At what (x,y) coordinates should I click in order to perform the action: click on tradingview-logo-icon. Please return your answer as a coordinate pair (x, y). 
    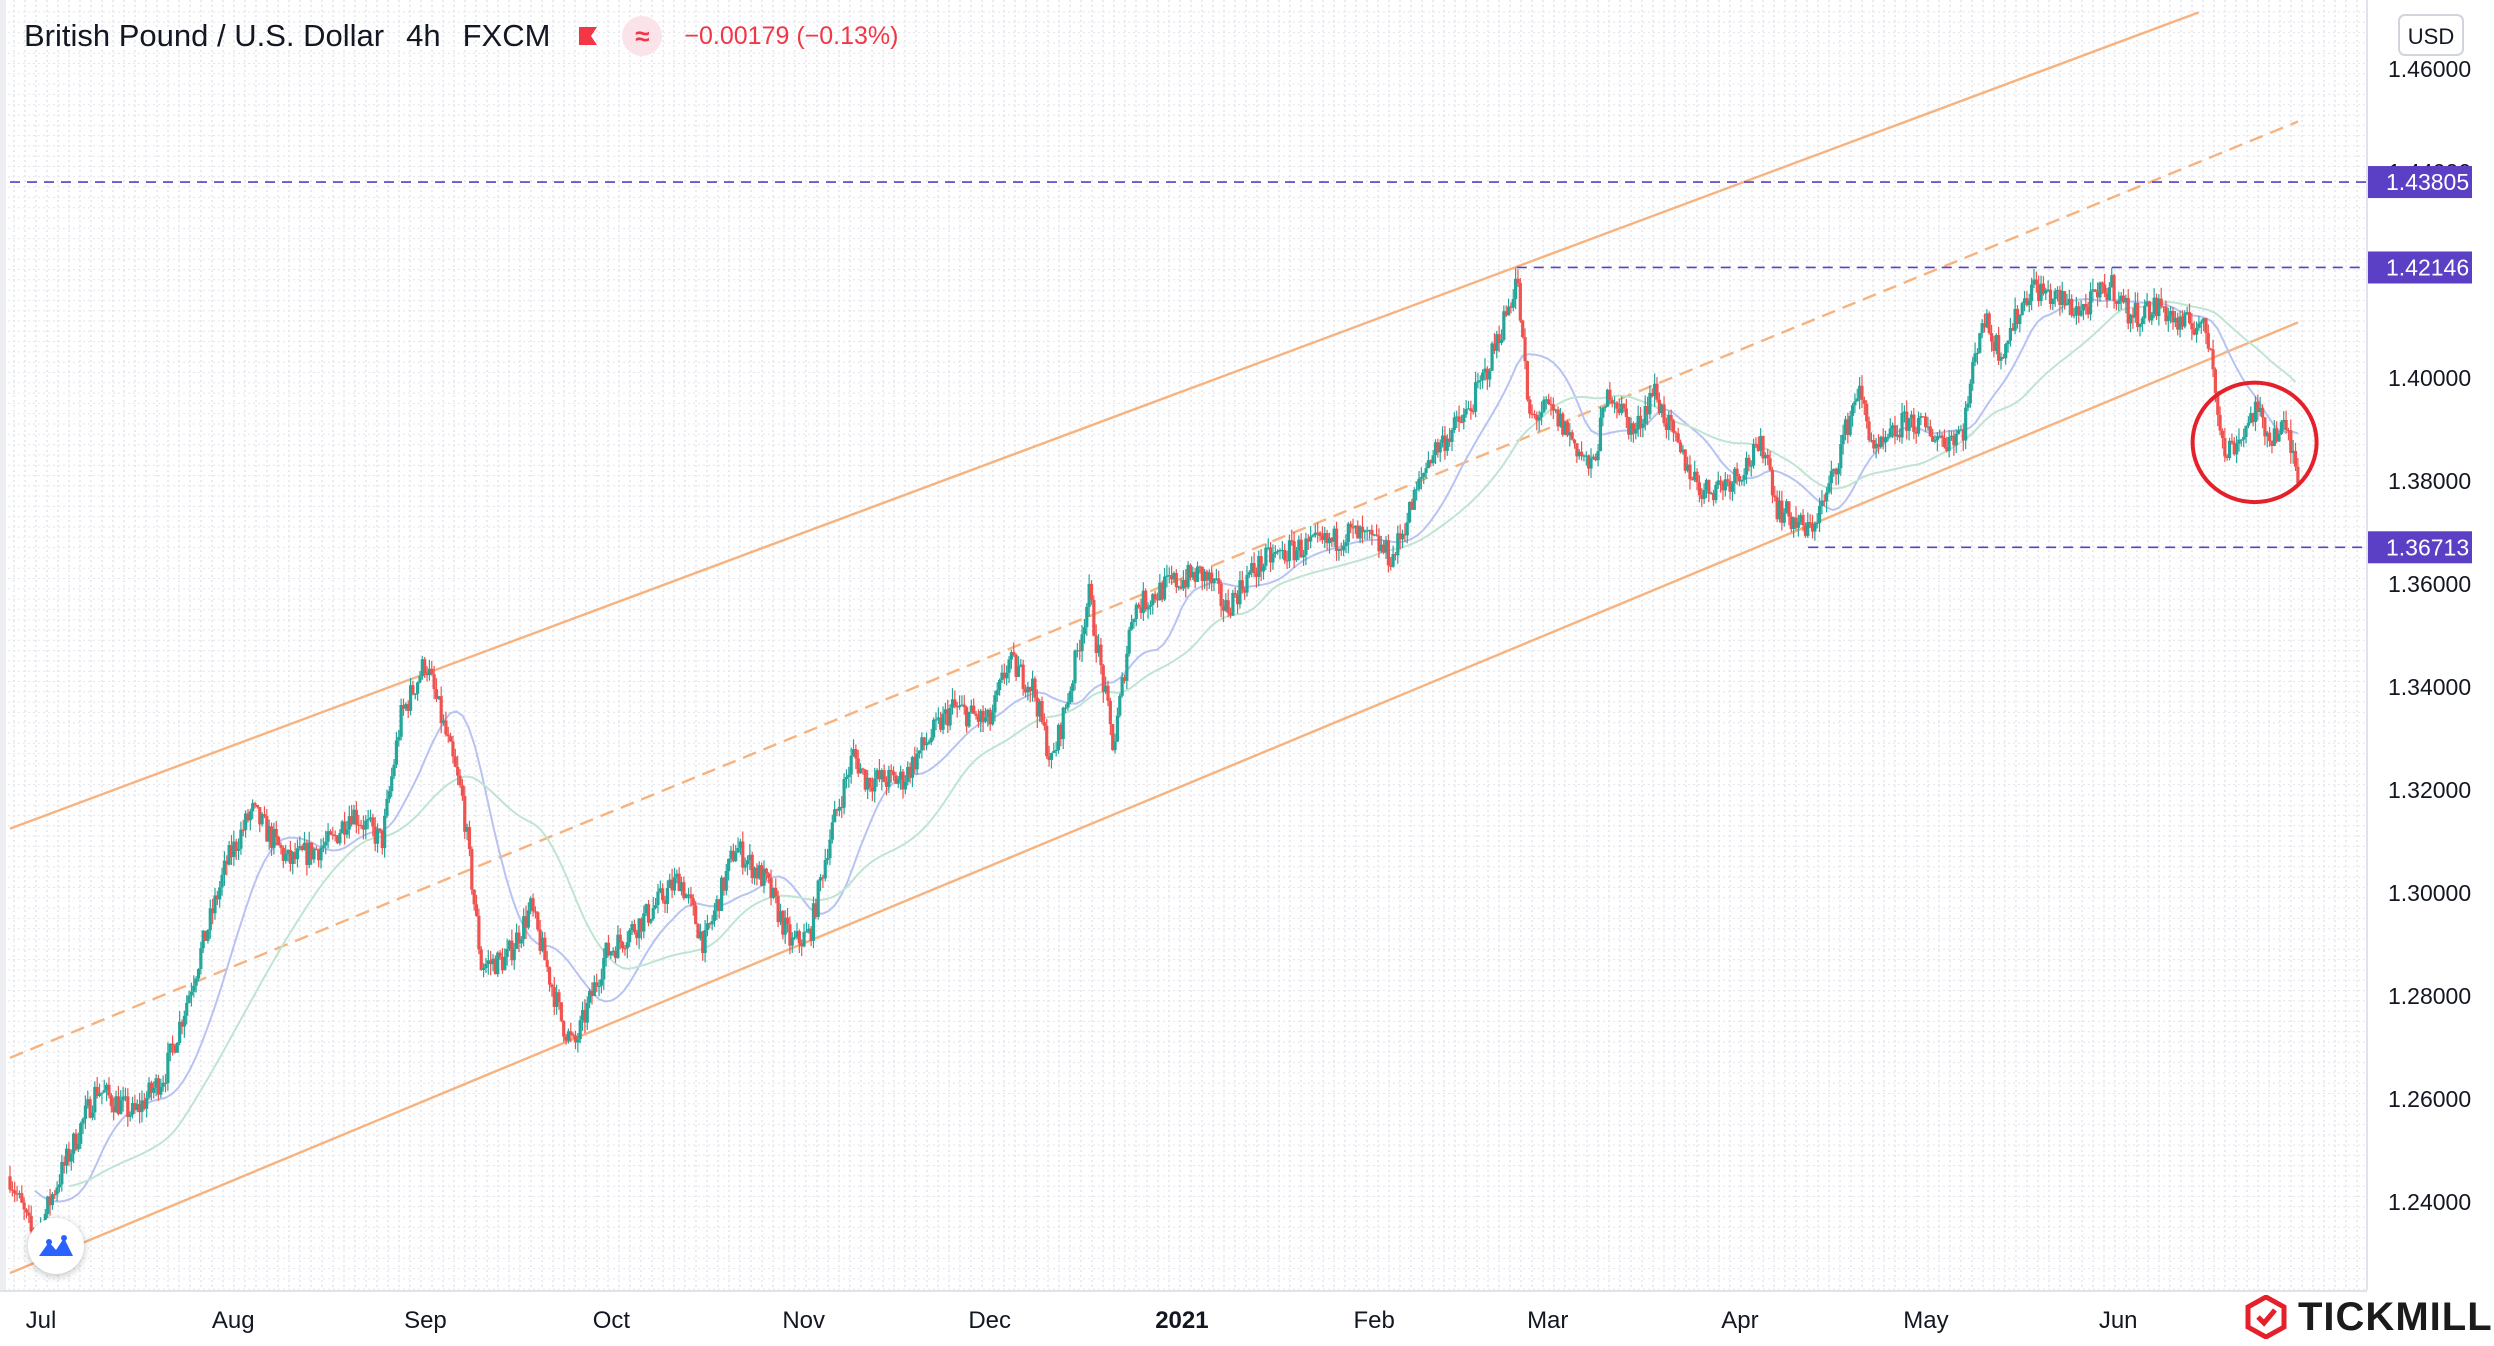
    Looking at the image, I should click on (56, 1246).